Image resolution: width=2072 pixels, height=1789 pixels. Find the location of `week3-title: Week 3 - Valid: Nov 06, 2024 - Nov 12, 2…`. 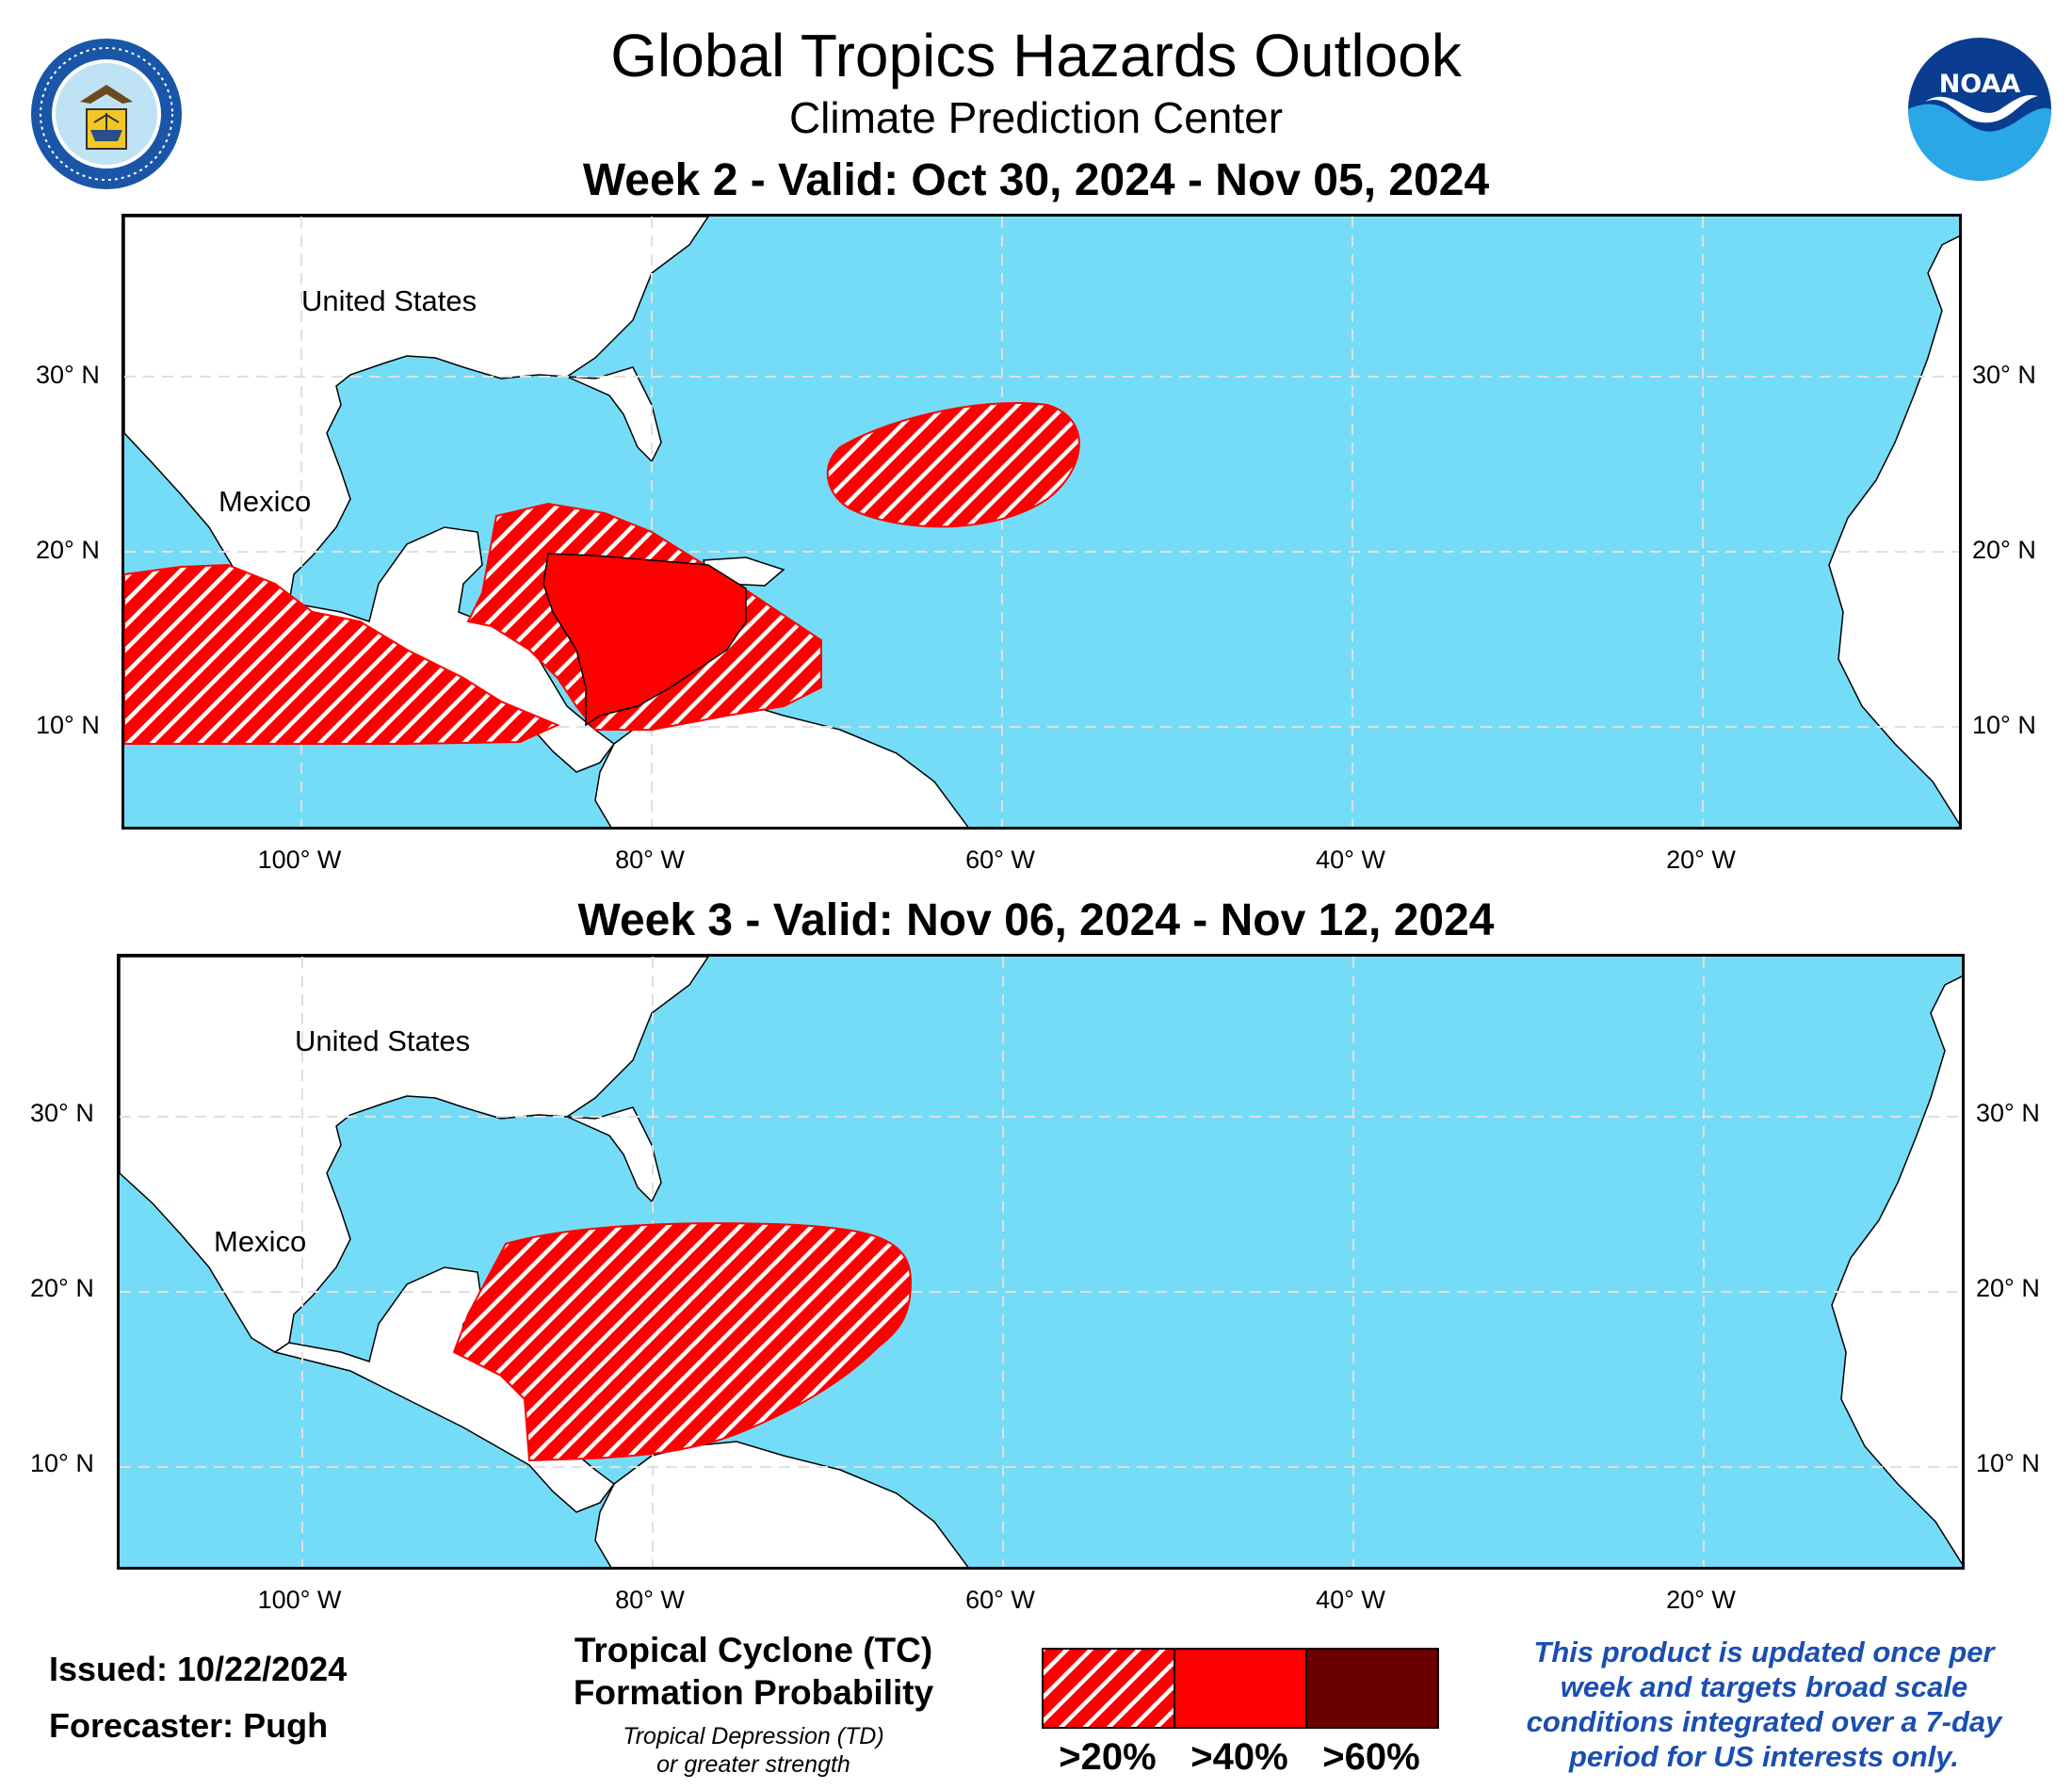

week3-title: Week 3 - Valid: Nov 06, 2024 - Nov 12, 2… is located at coordinates (1036, 920).